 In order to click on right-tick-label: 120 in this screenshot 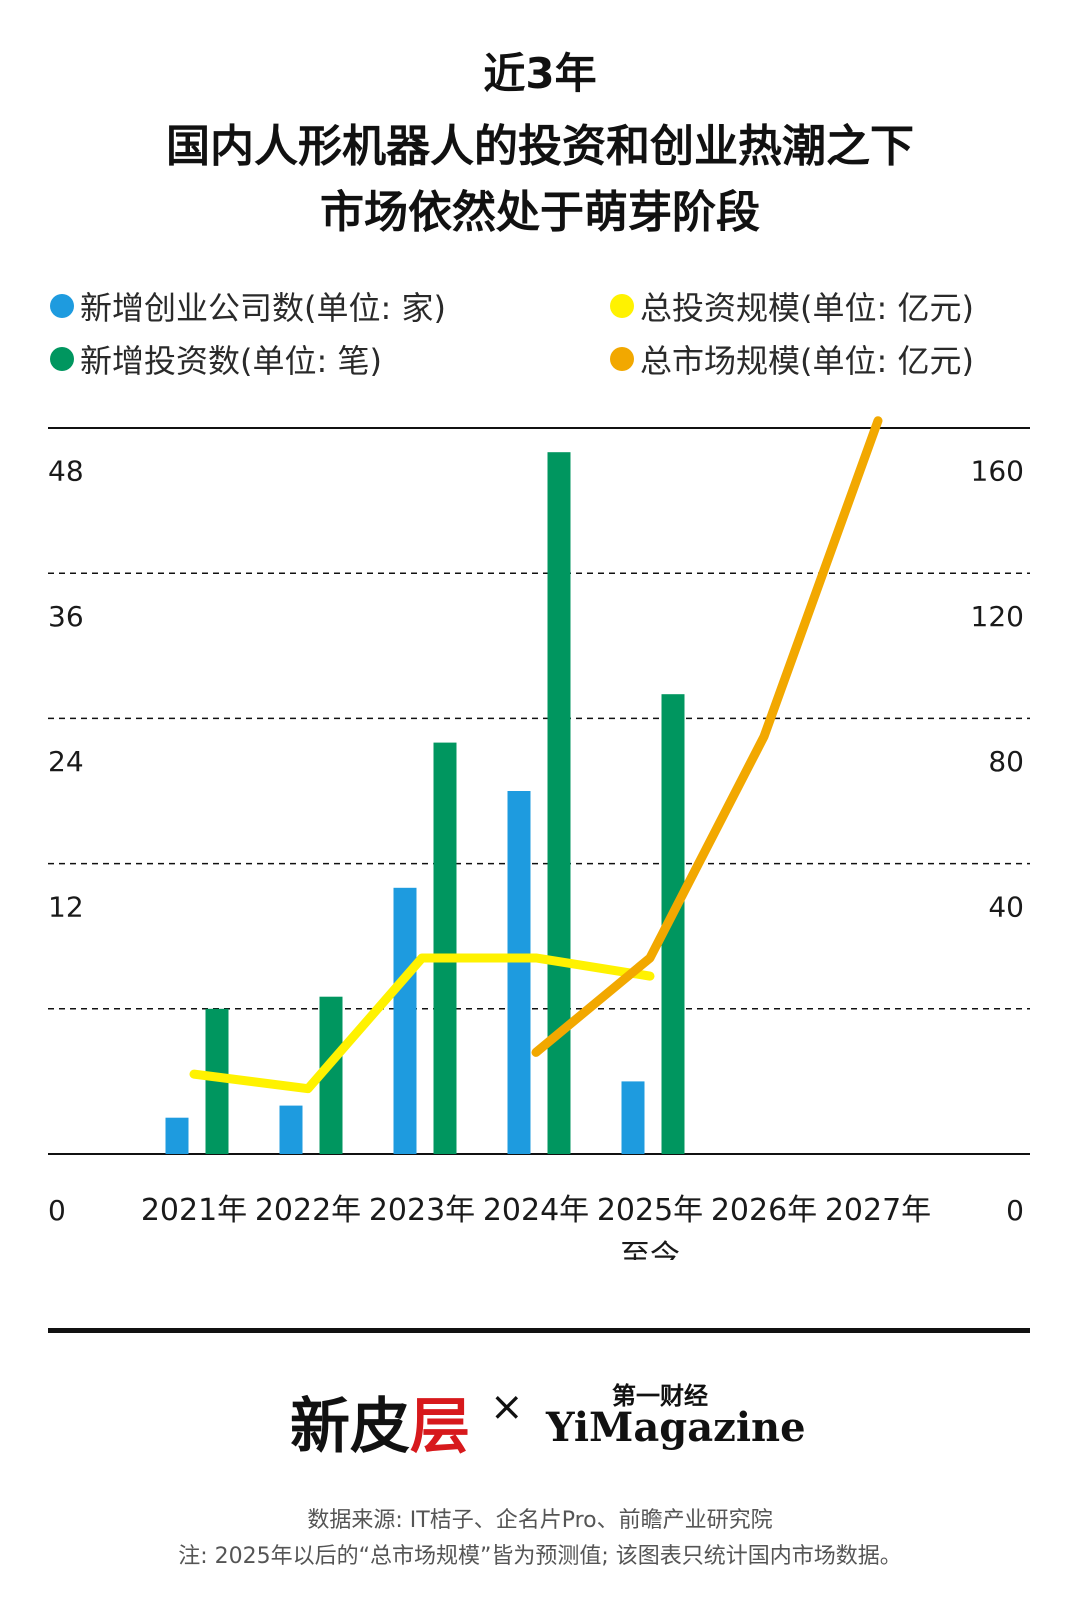, I will do `click(997, 616)`.